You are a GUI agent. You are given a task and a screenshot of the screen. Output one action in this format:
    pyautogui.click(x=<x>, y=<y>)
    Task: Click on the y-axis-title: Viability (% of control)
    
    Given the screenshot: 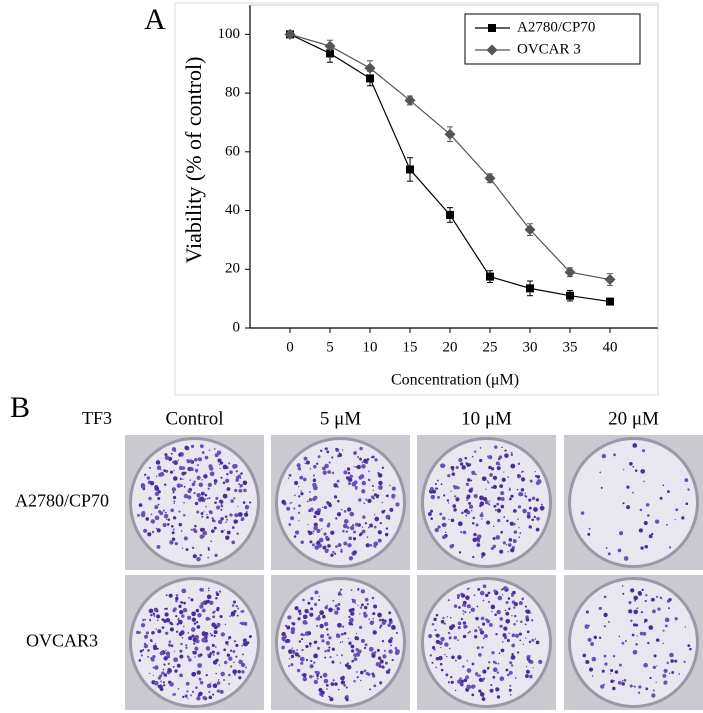 What is the action you would take?
    pyautogui.click(x=193, y=159)
    